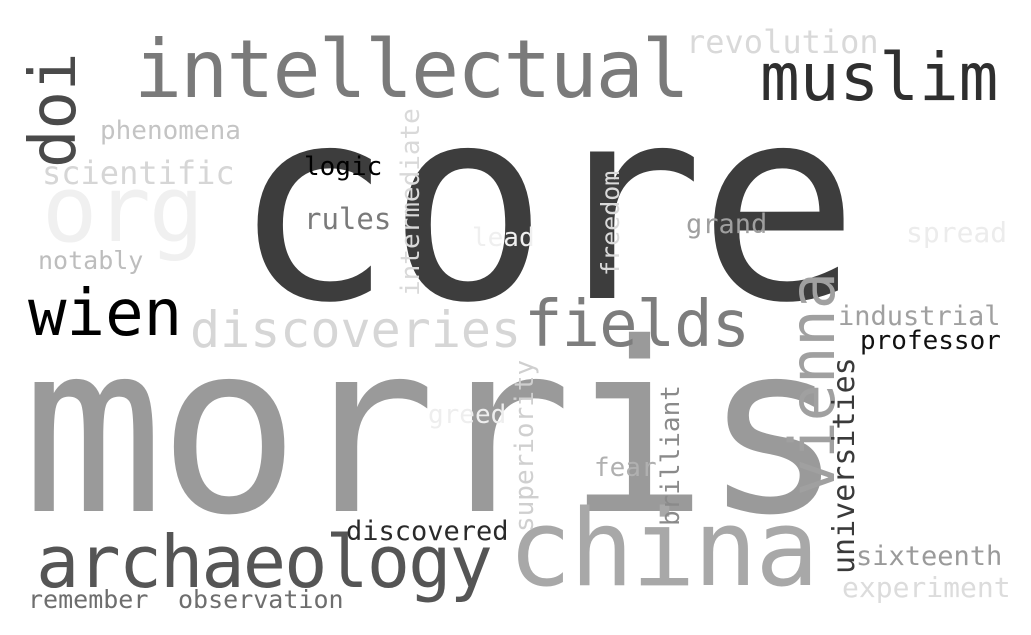 This screenshot has width=1031, height=635. Describe the element at coordinates (671, 455) in the screenshot. I see `word-brilliant: brilliant` at that location.